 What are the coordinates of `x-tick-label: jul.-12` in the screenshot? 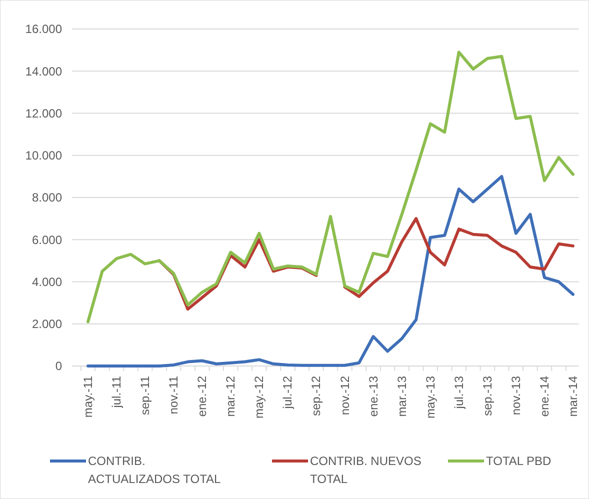 It's located at (287, 393).